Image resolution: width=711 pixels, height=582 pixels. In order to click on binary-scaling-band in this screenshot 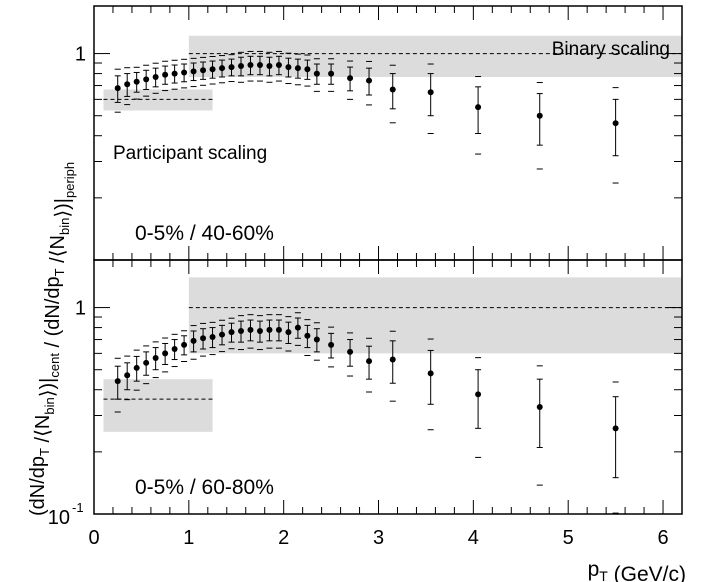, I will do `click(435, 56)`.